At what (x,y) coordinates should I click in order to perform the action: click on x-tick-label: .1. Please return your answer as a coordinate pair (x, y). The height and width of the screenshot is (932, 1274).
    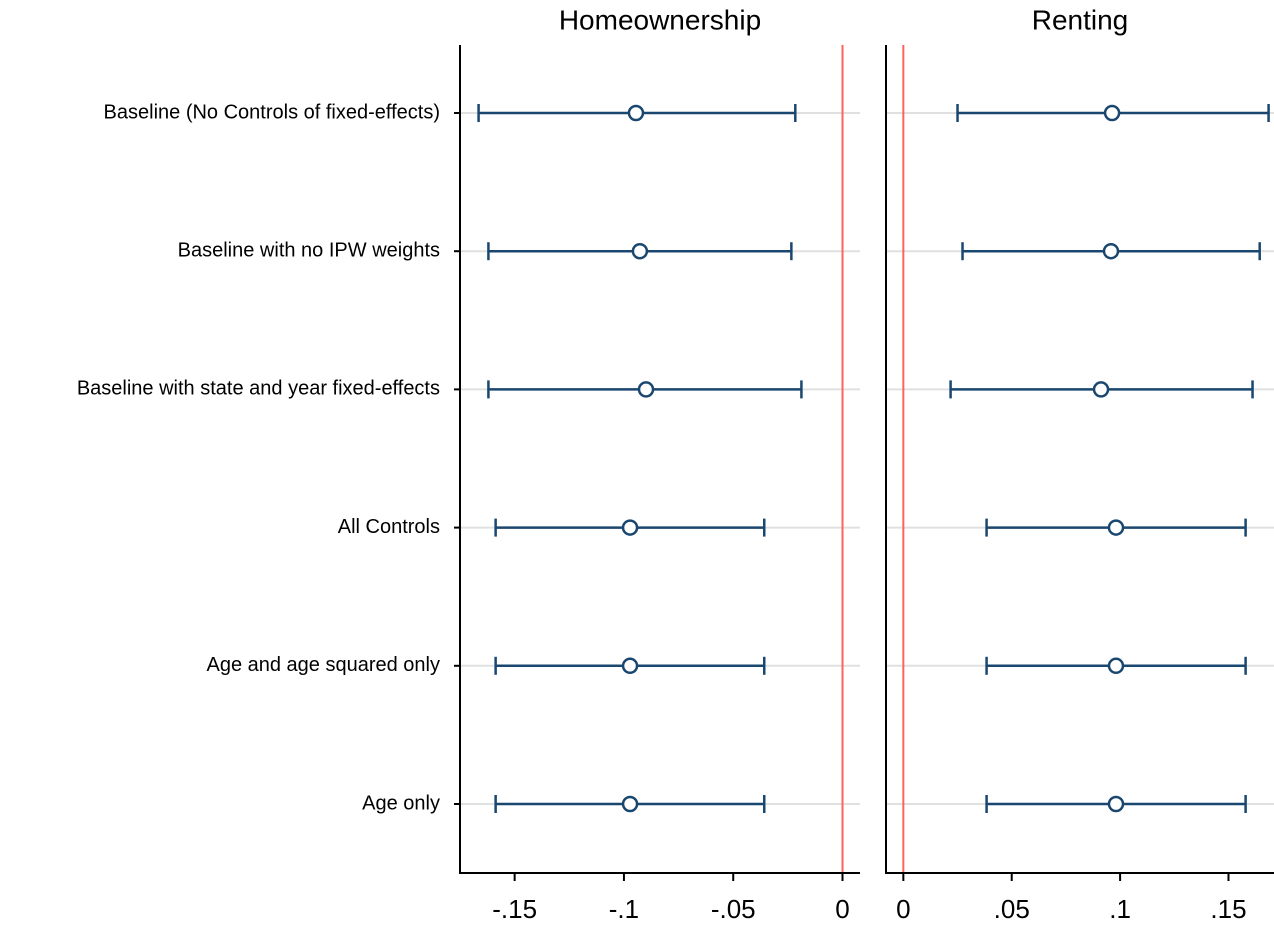
    Looking at the image, I should click on (1120, 909).